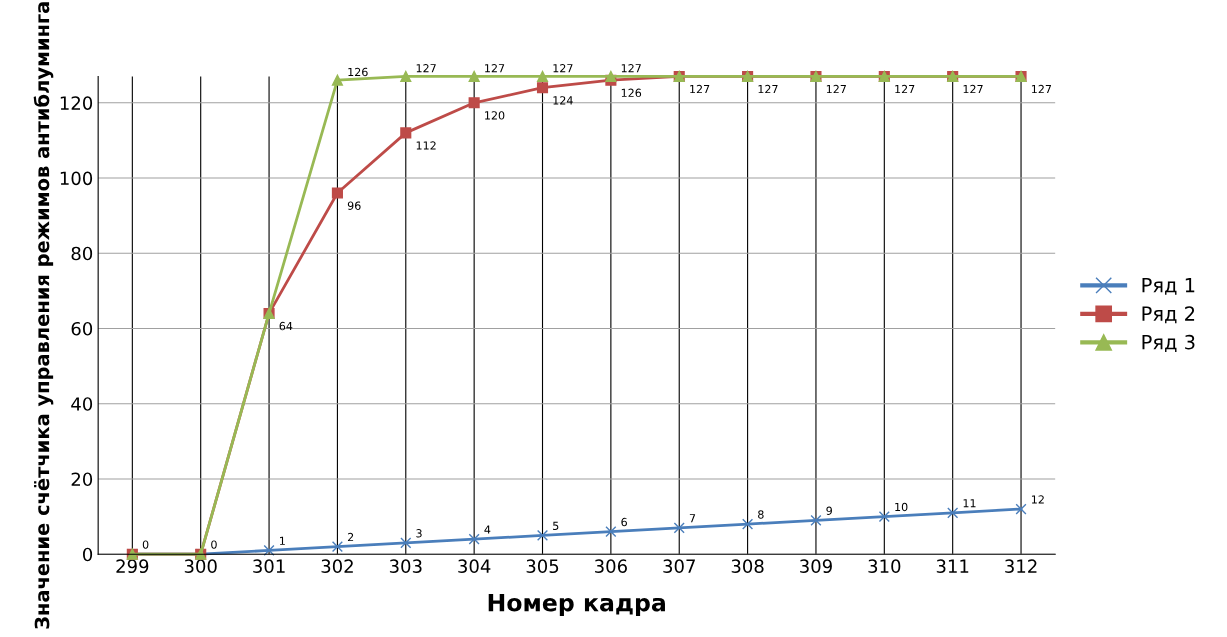 The image size is (1227, 637). Describe the element at coordinates (132, 566) in the screenshot. I see `x-tick-label: 299` at that location.